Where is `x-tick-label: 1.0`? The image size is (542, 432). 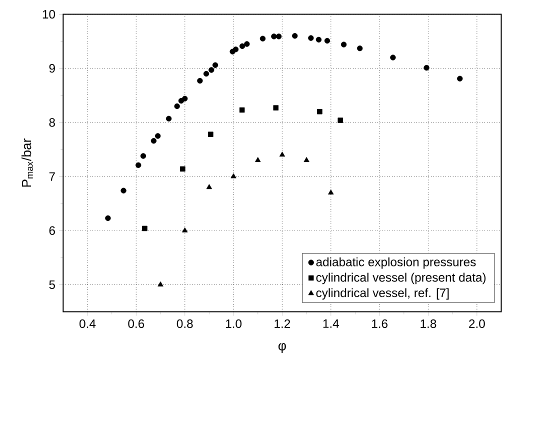
x-tick-label: 1.0 is located at coordinates (234, 323).